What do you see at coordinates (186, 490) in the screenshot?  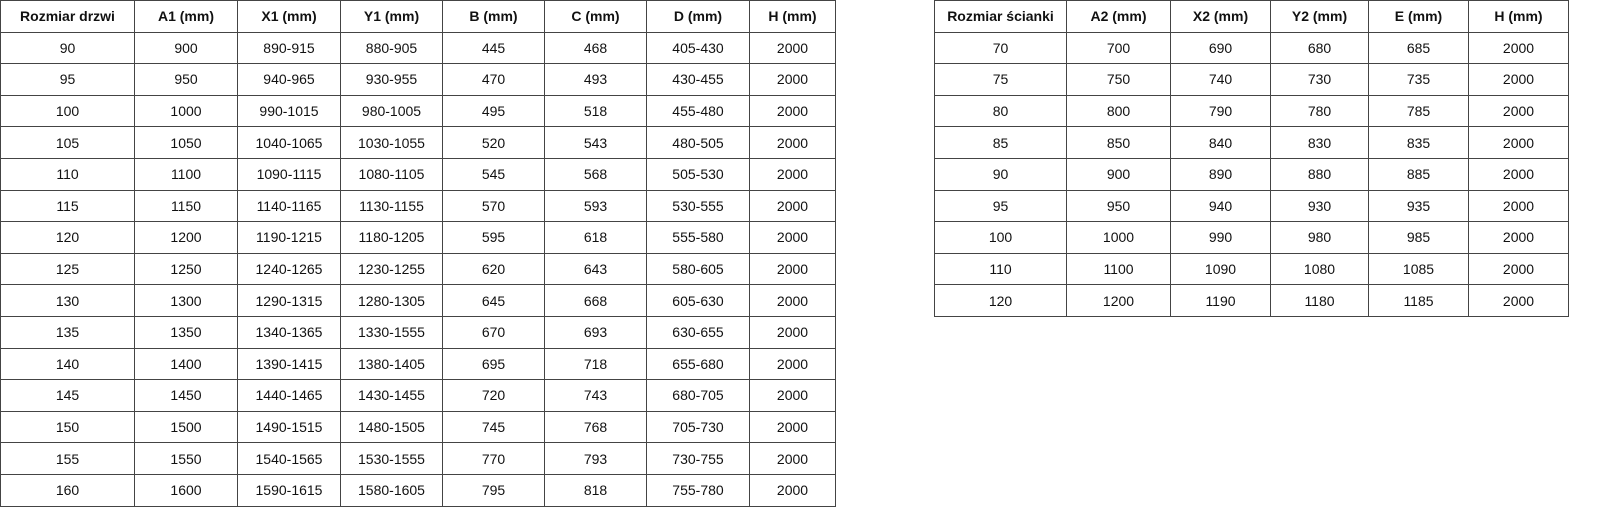 I see `table-cell: 1600` at bounding box center [186, 490].